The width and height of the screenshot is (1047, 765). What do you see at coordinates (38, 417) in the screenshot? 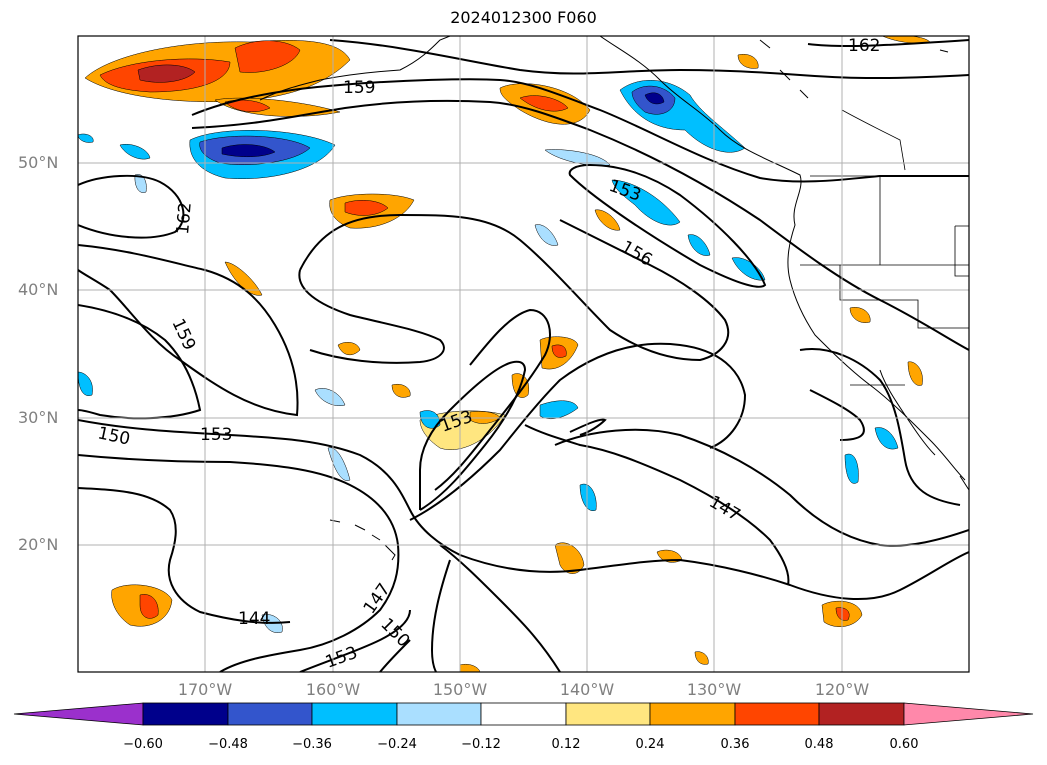
I see `latitude-label: 30°N` at bounding box center [38, 417].